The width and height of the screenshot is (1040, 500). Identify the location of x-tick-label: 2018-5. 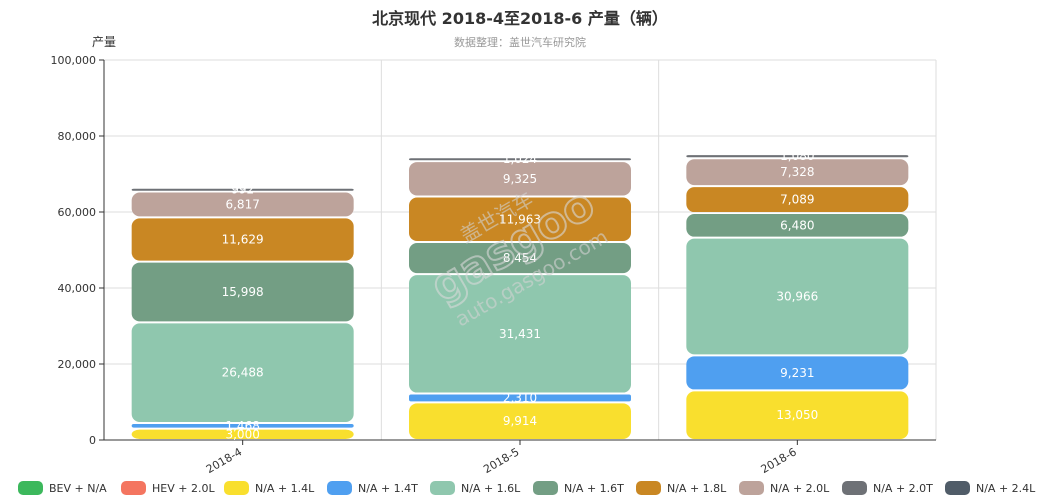
(501, 460).